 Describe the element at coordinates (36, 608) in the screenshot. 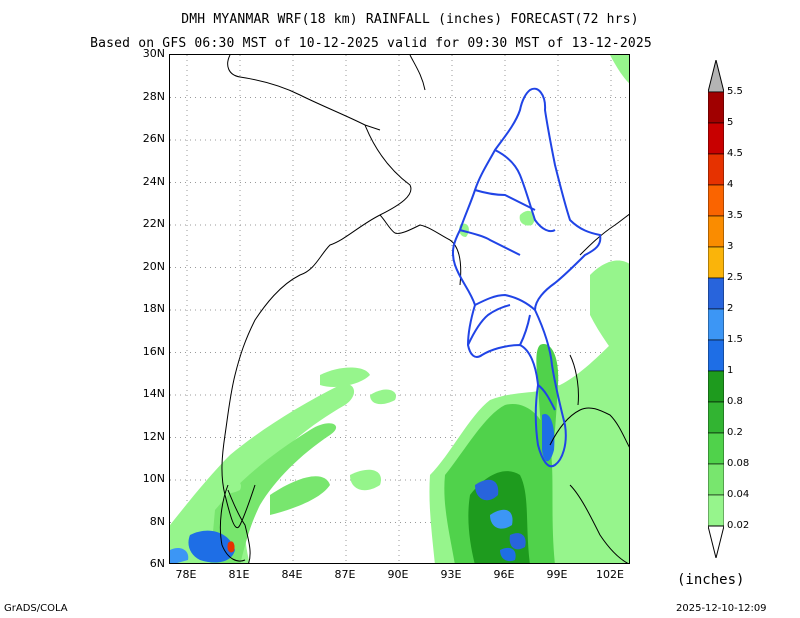

I see `footer-software: GrADS/COLA` at that location.